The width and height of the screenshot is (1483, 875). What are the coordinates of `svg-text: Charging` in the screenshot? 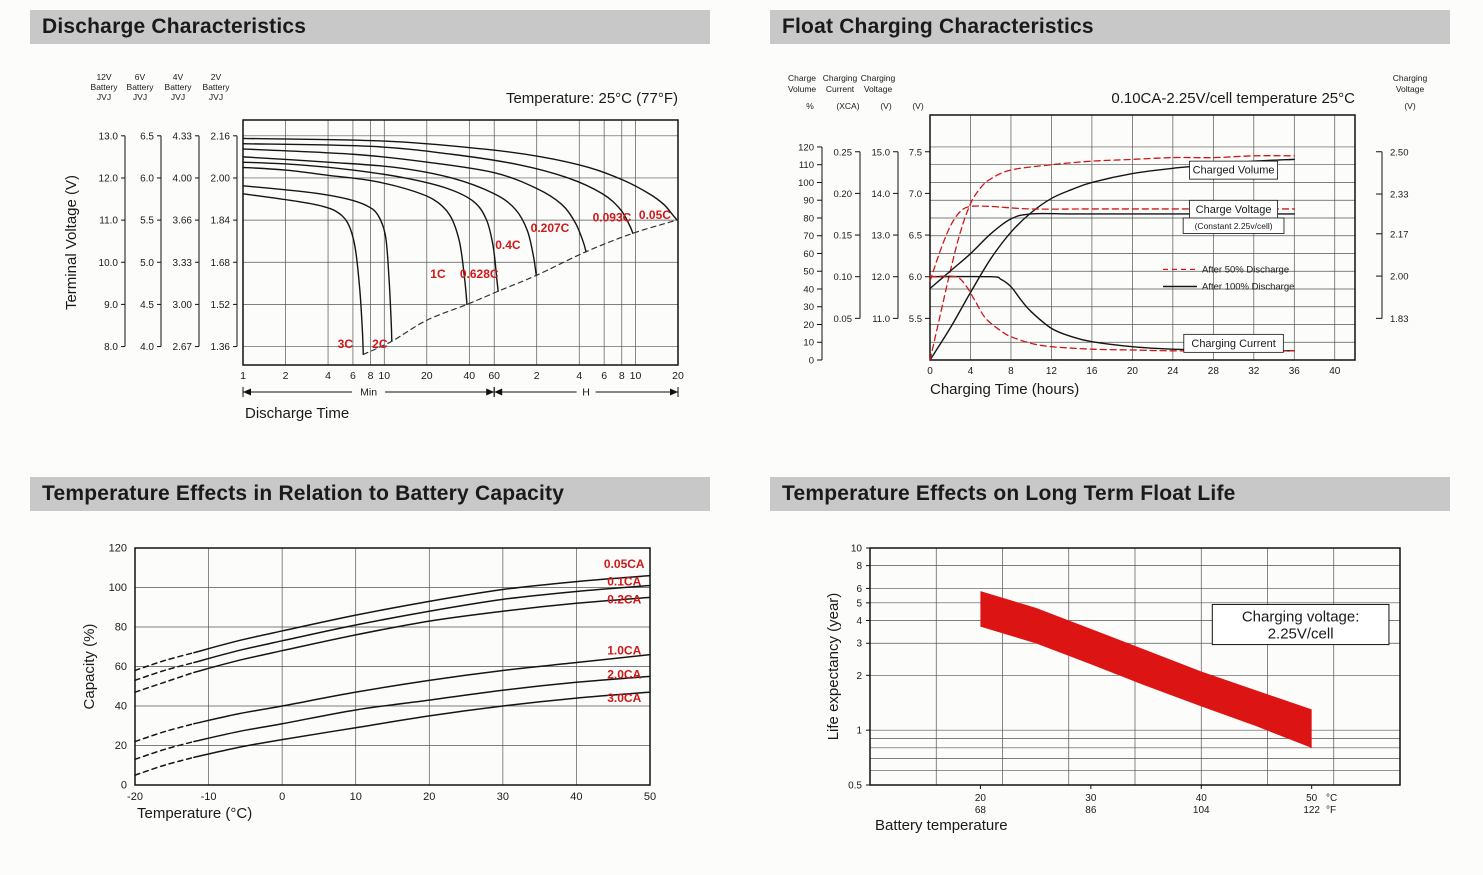 It's located at (878, 78).